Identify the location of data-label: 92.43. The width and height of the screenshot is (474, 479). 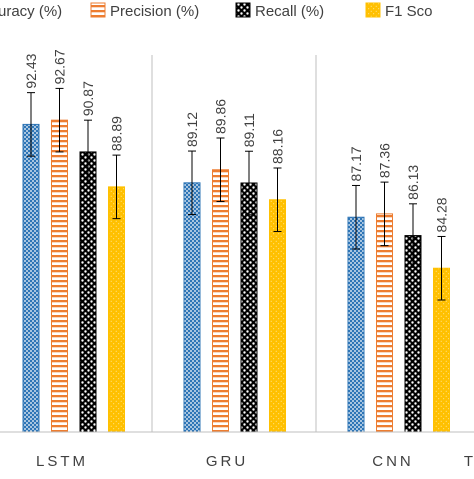
(31, 70).